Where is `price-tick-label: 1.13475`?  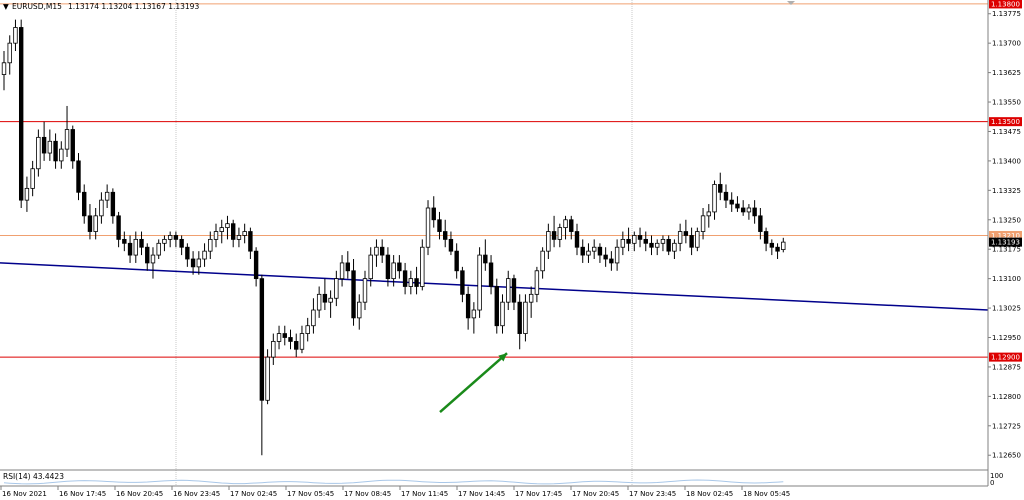
price-tick-label: 1.13475 is located at coordinates (1006, 132).